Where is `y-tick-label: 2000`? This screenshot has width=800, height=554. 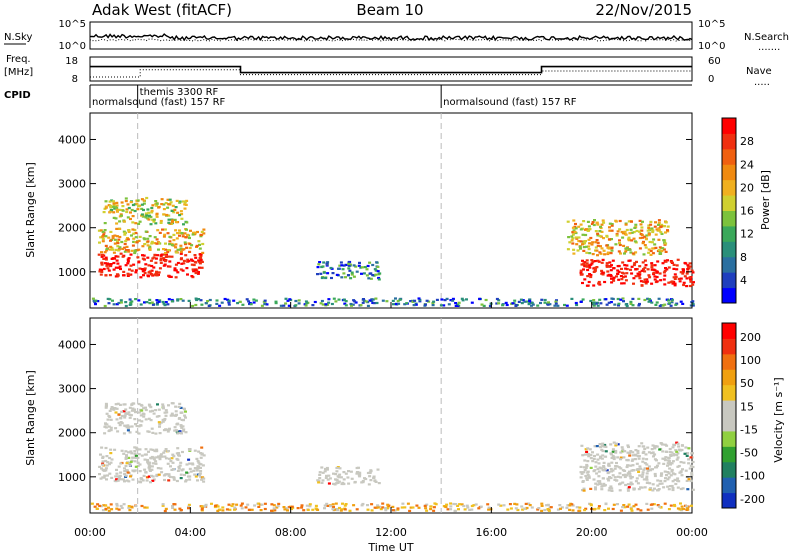
y-tick-label: 2000 is located at coordinates (72, 228).